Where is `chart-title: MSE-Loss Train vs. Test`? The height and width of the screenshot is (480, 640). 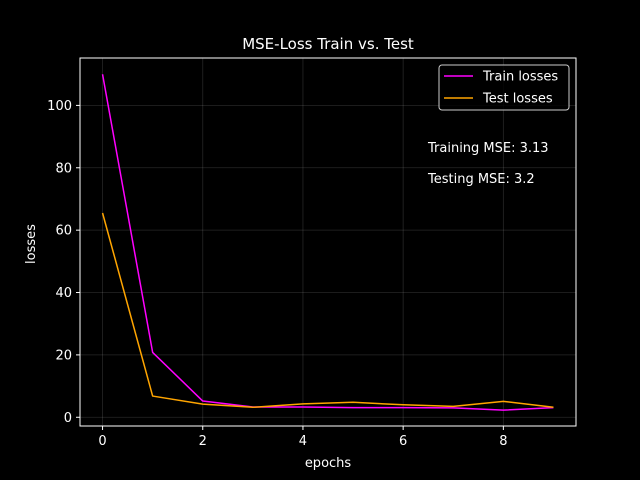
chart-title: MSE-Loss Train vs. Test is located at coordinates (328, 44).